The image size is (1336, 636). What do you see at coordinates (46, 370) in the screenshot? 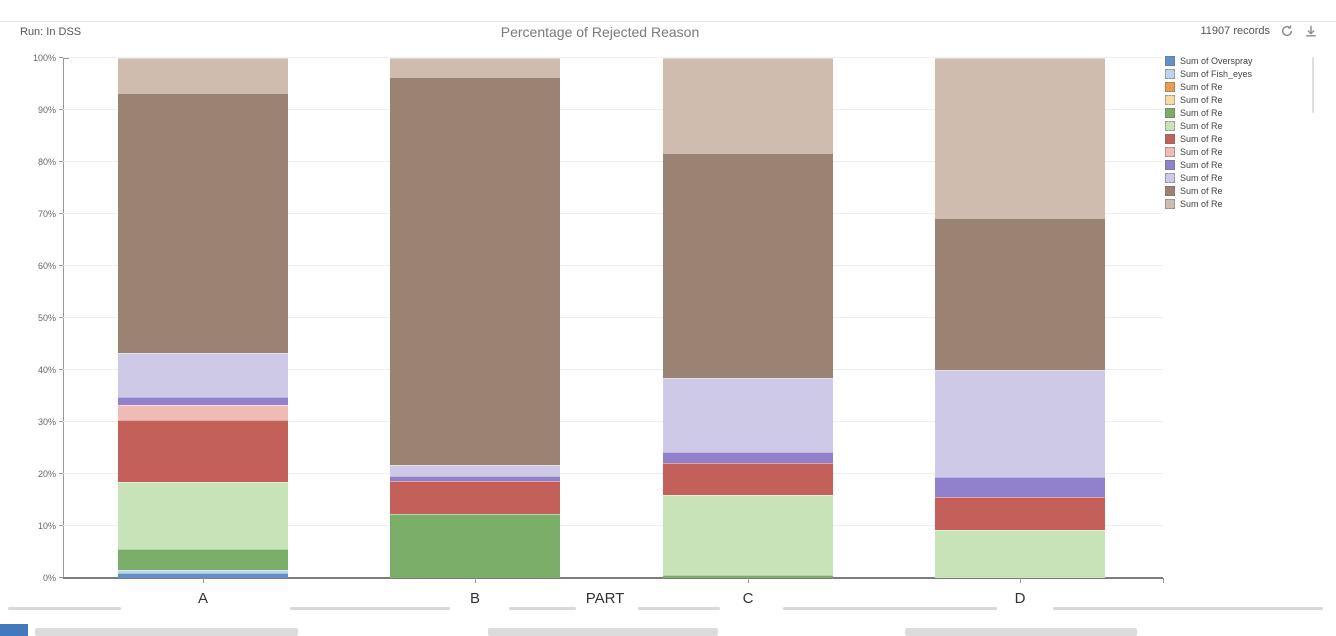
I see `y-axis-label: 40%` at bounding box center [46, 370].